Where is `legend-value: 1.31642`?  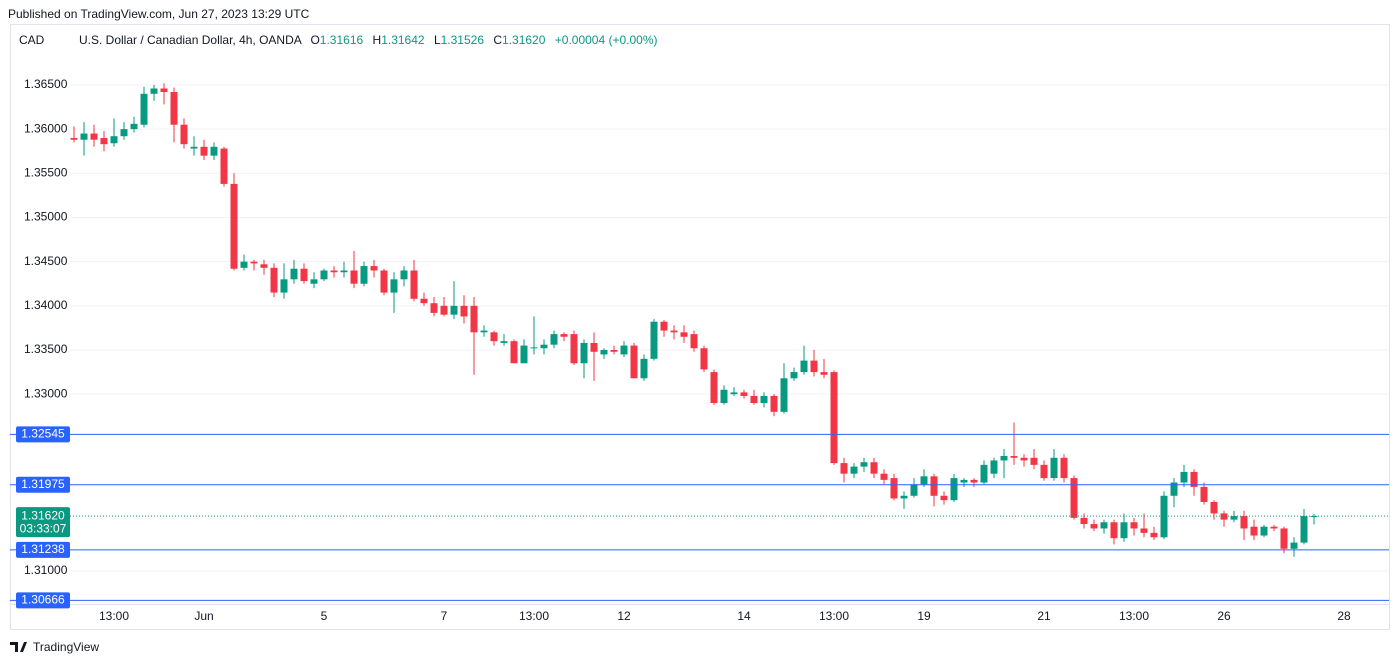 legend-value: 1.31642 is located at coordinates (403, 40).